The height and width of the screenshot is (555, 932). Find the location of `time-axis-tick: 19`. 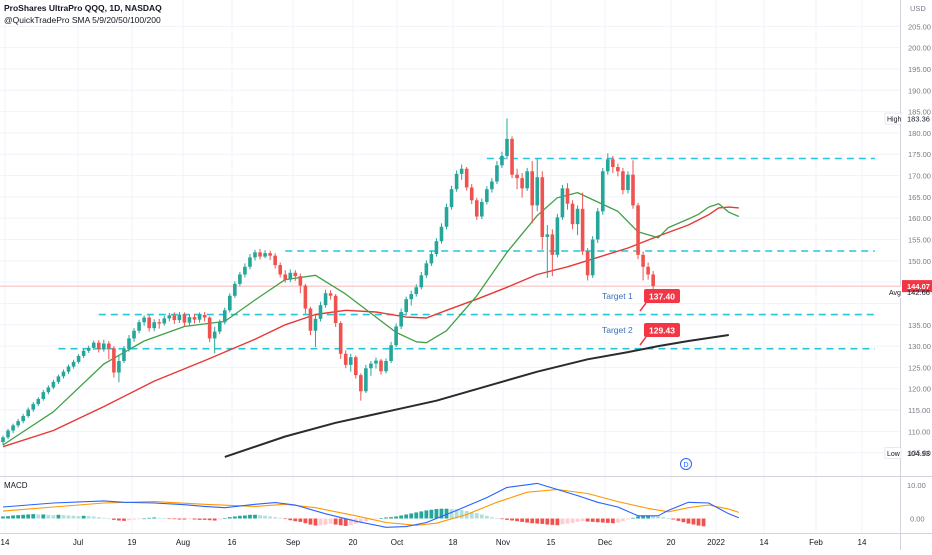

time-axis-tick: 19 is located at coordinates (132, 542).